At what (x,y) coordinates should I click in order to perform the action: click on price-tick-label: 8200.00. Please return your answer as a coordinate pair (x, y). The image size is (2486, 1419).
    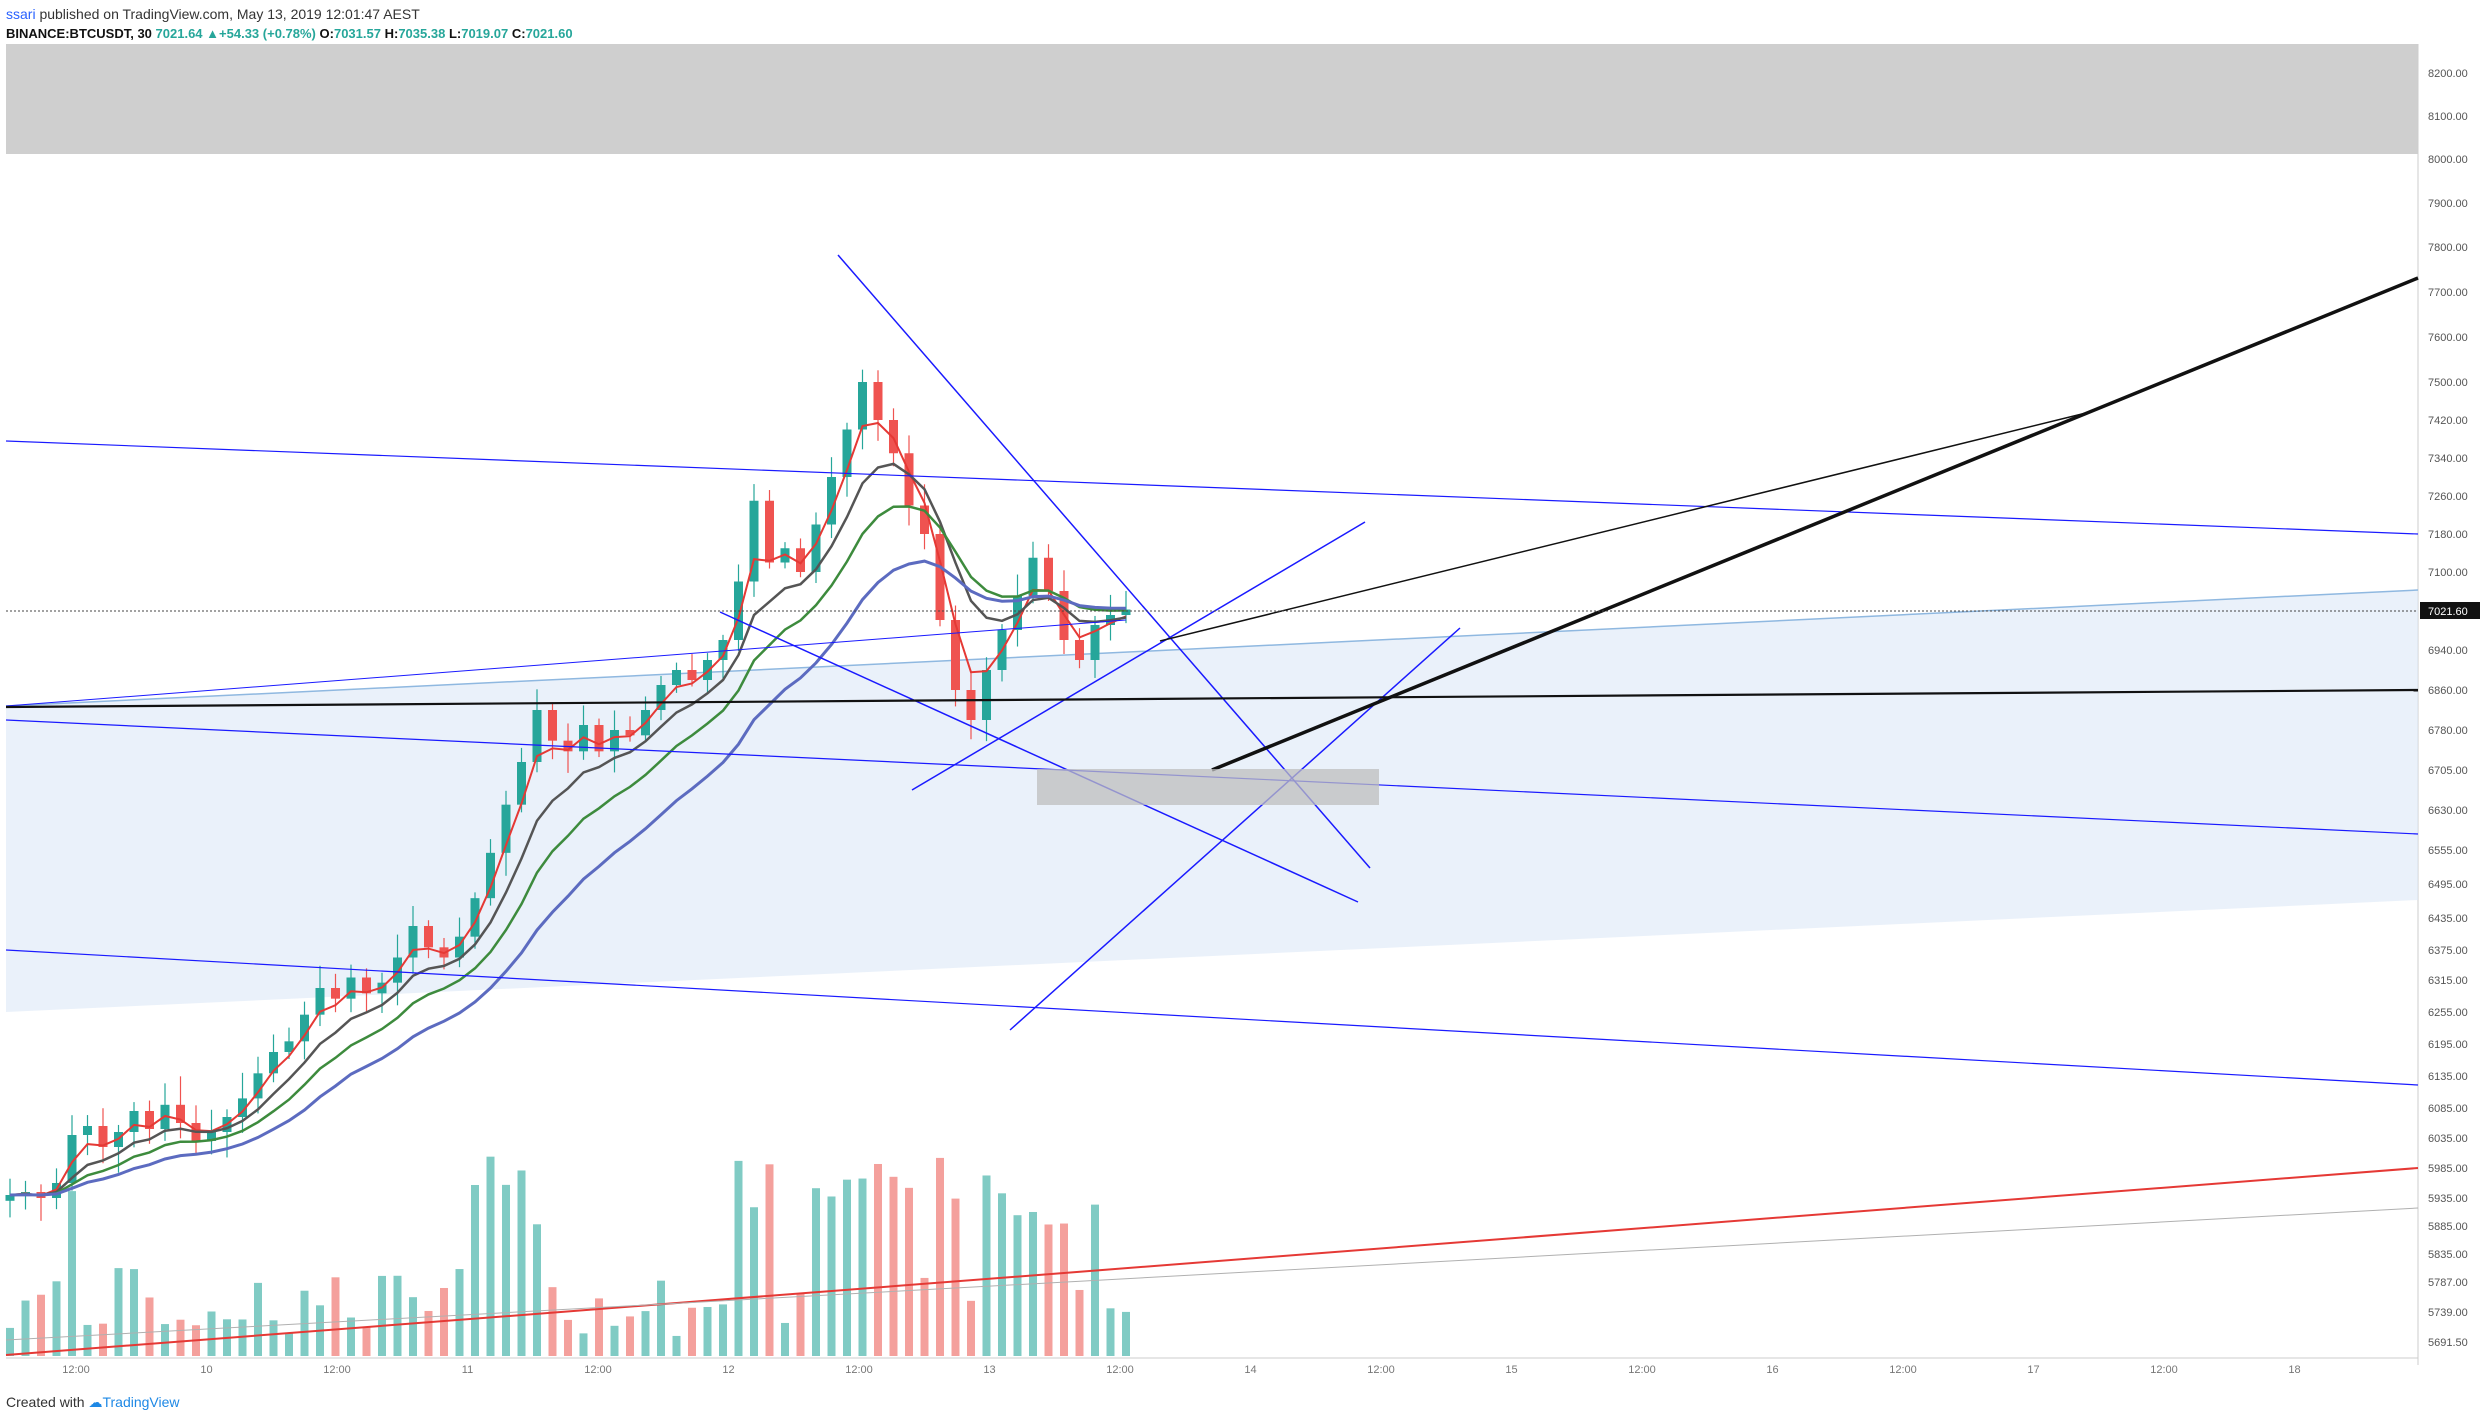
    Looking at the image, I should click on (2448, 74).